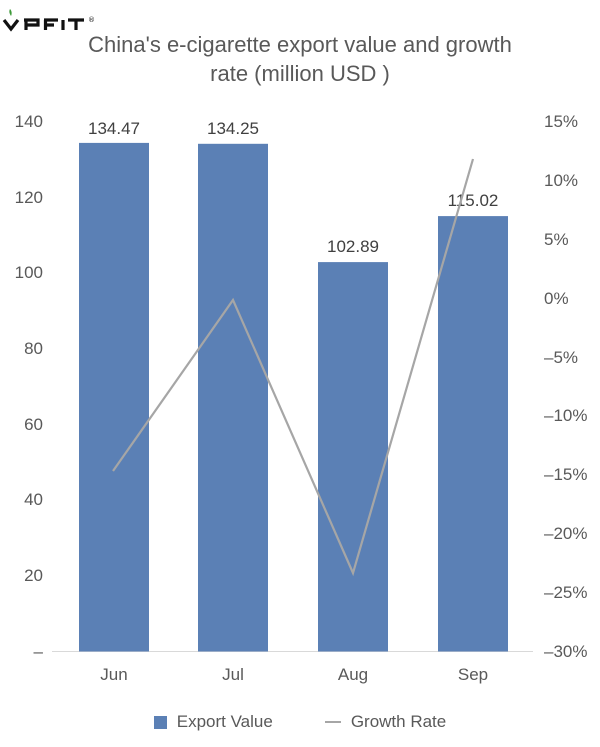 This screenshot has height=747, width=600. What do you see at coordinates (233, 397) in the screenshot?
I see `bar-jul` at bounding box center [233, 397].